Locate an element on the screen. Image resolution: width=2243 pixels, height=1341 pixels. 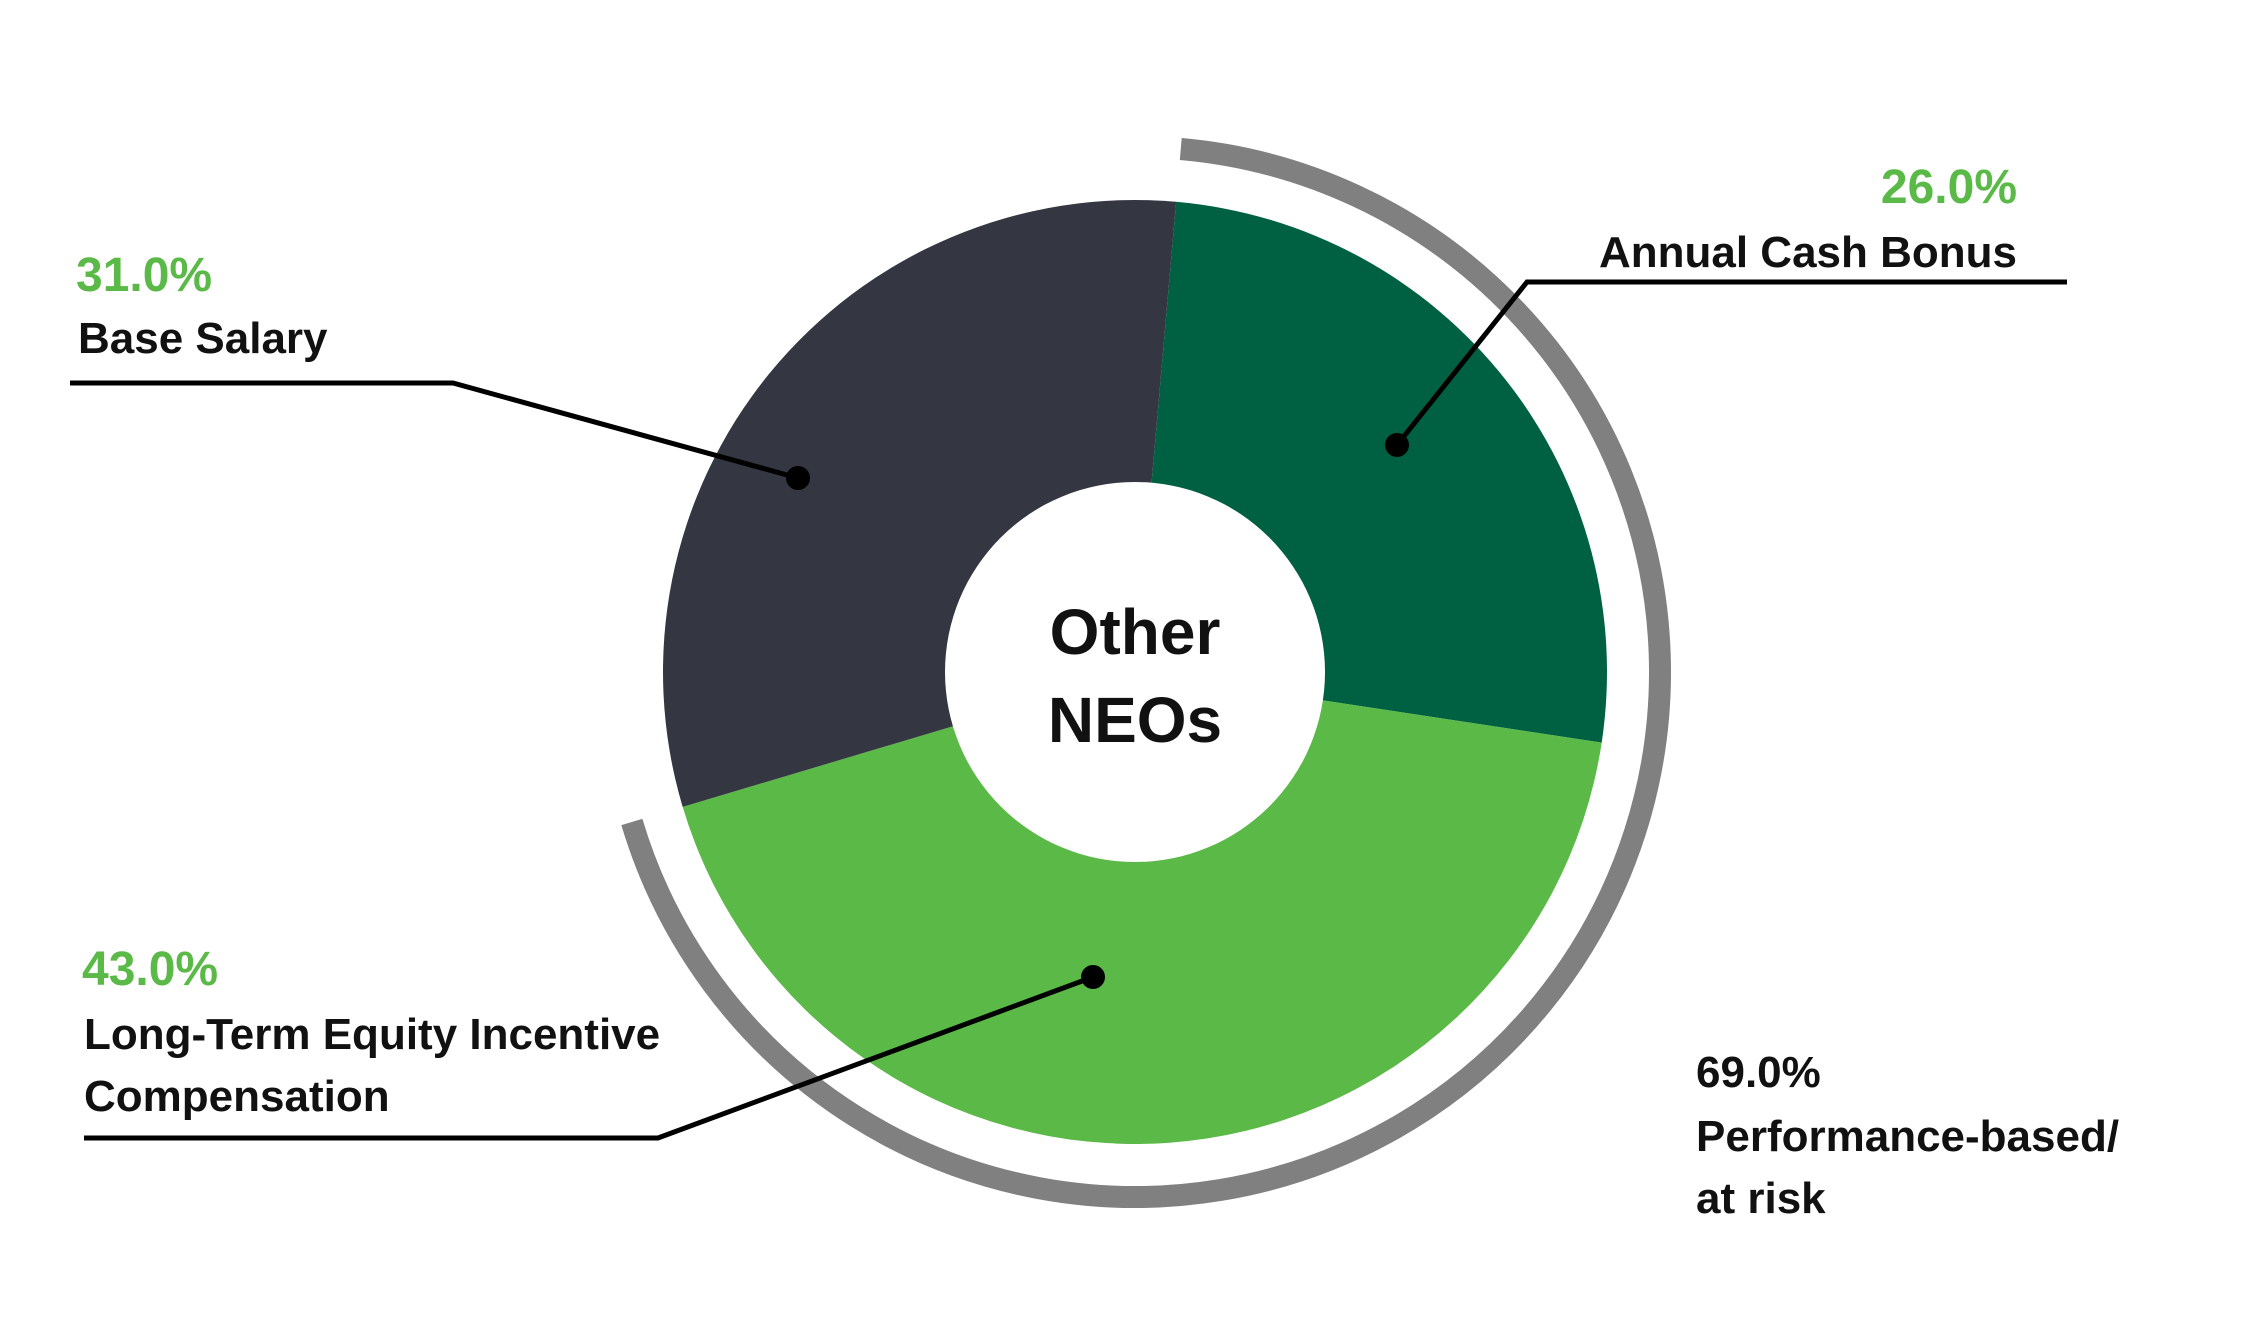
leader-line-base-salary is located at coordinates (434, 430).